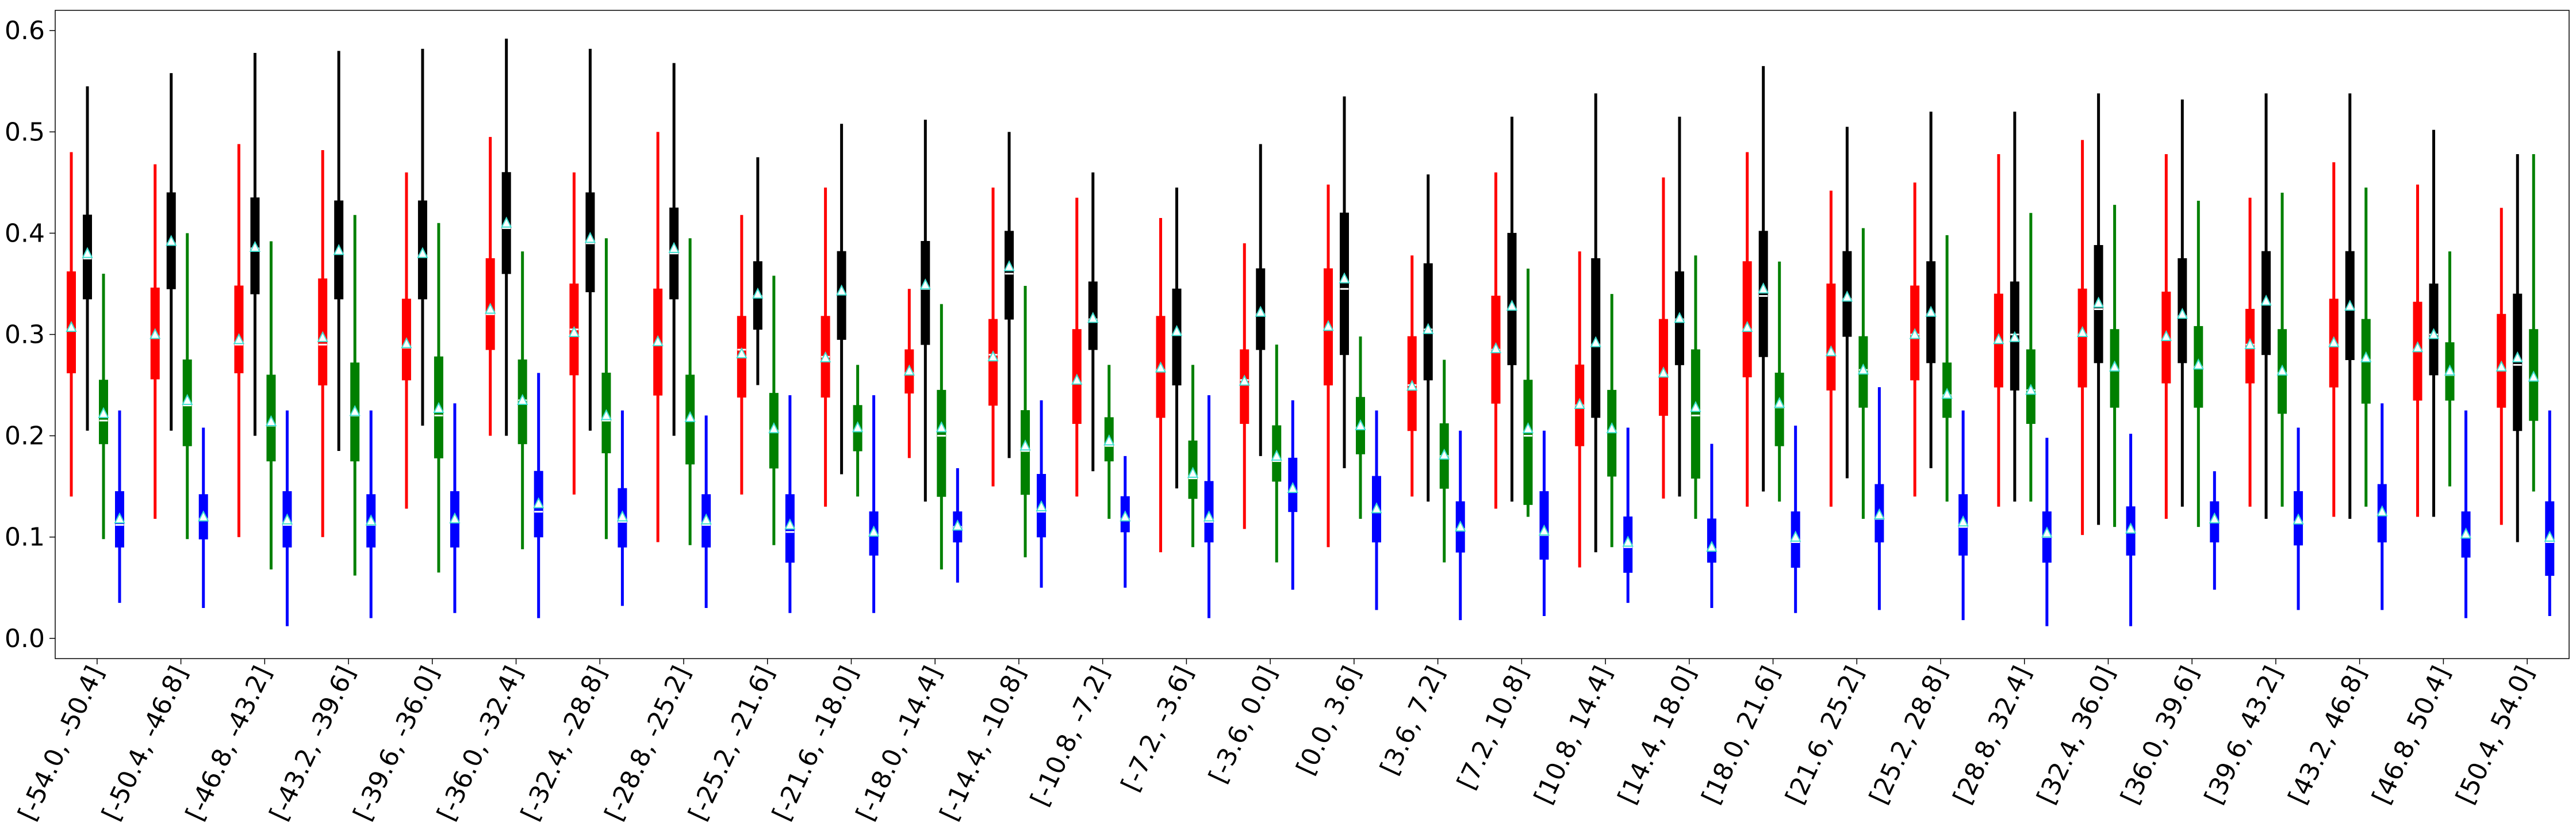 Image resolution: width=2576 pixels, height=830 pixels. What do you see at coordinates (396, 743) in the screenshot?
I see `x-tick-label: [-39.6, -36.0]` at bounding box center [396, 743].